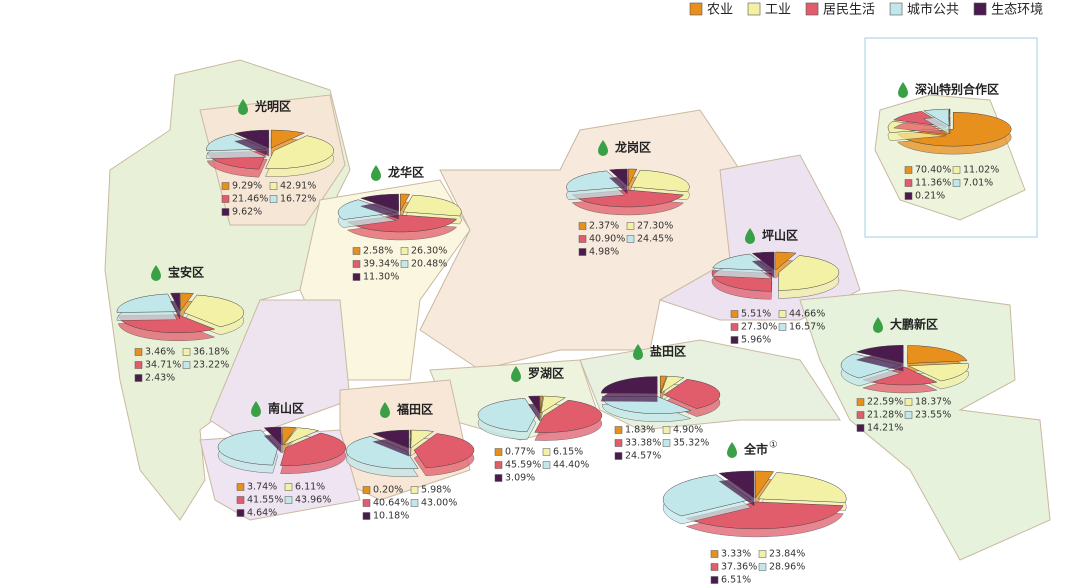 This screenshot has width=1080, height=587. Describe the element at coordinates (163, 365) in the screenshot. I see `value-label: 34.71%` at that location.